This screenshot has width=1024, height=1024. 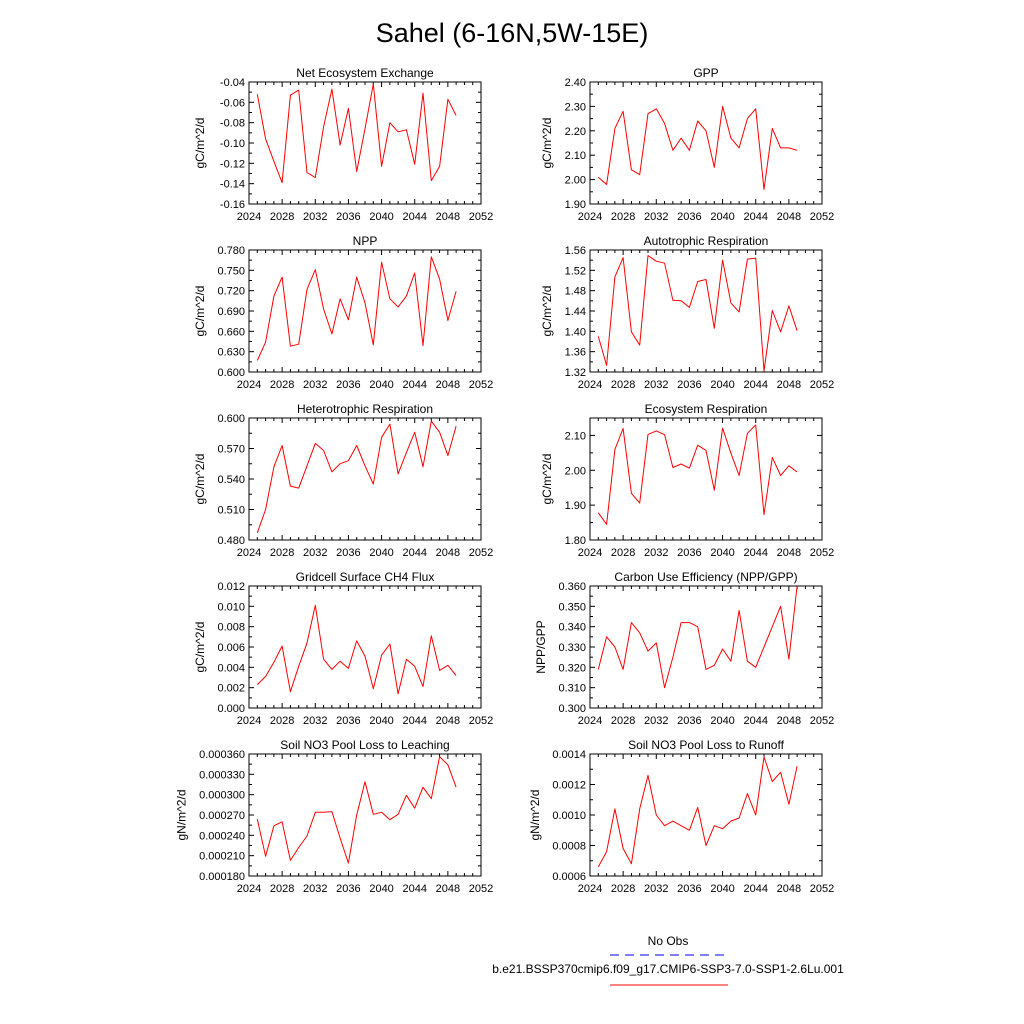 I want to click on y-tick-label: 2.00, so click(x=575, y=181).